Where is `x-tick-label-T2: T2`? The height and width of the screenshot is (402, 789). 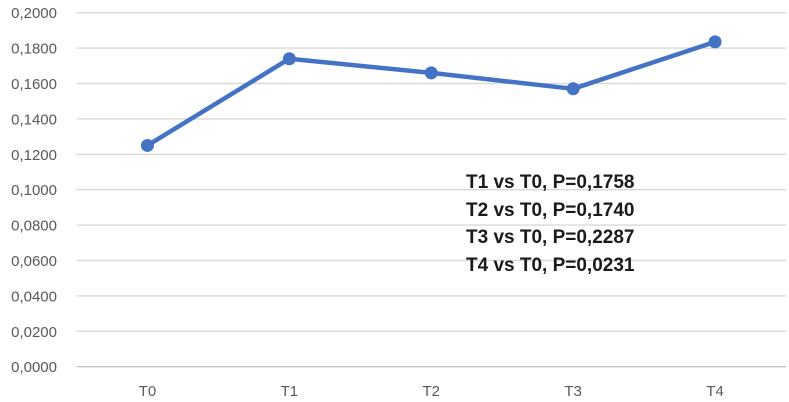
x-tick-label-T2: T2 is located at coordinates (431, 391).